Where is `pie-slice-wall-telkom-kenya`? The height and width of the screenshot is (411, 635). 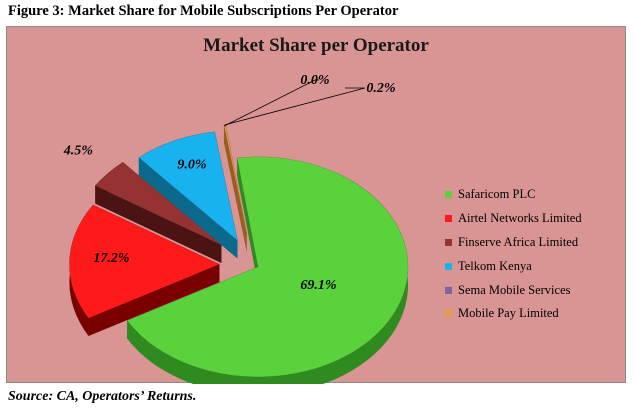
pie-slice-wall-telkom-kenya is located at coordinates (188, 208).